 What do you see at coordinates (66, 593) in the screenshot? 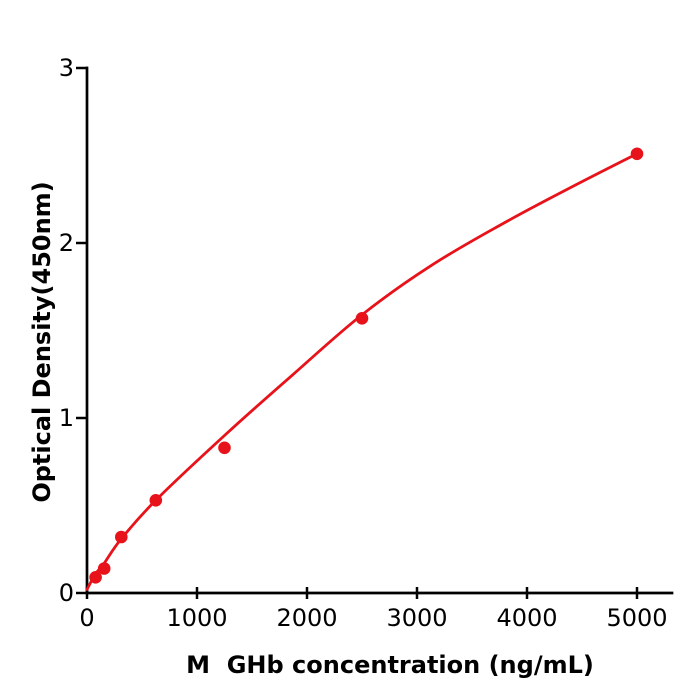
I see `y-tick-label: 0` at bounding box center [66, 593].